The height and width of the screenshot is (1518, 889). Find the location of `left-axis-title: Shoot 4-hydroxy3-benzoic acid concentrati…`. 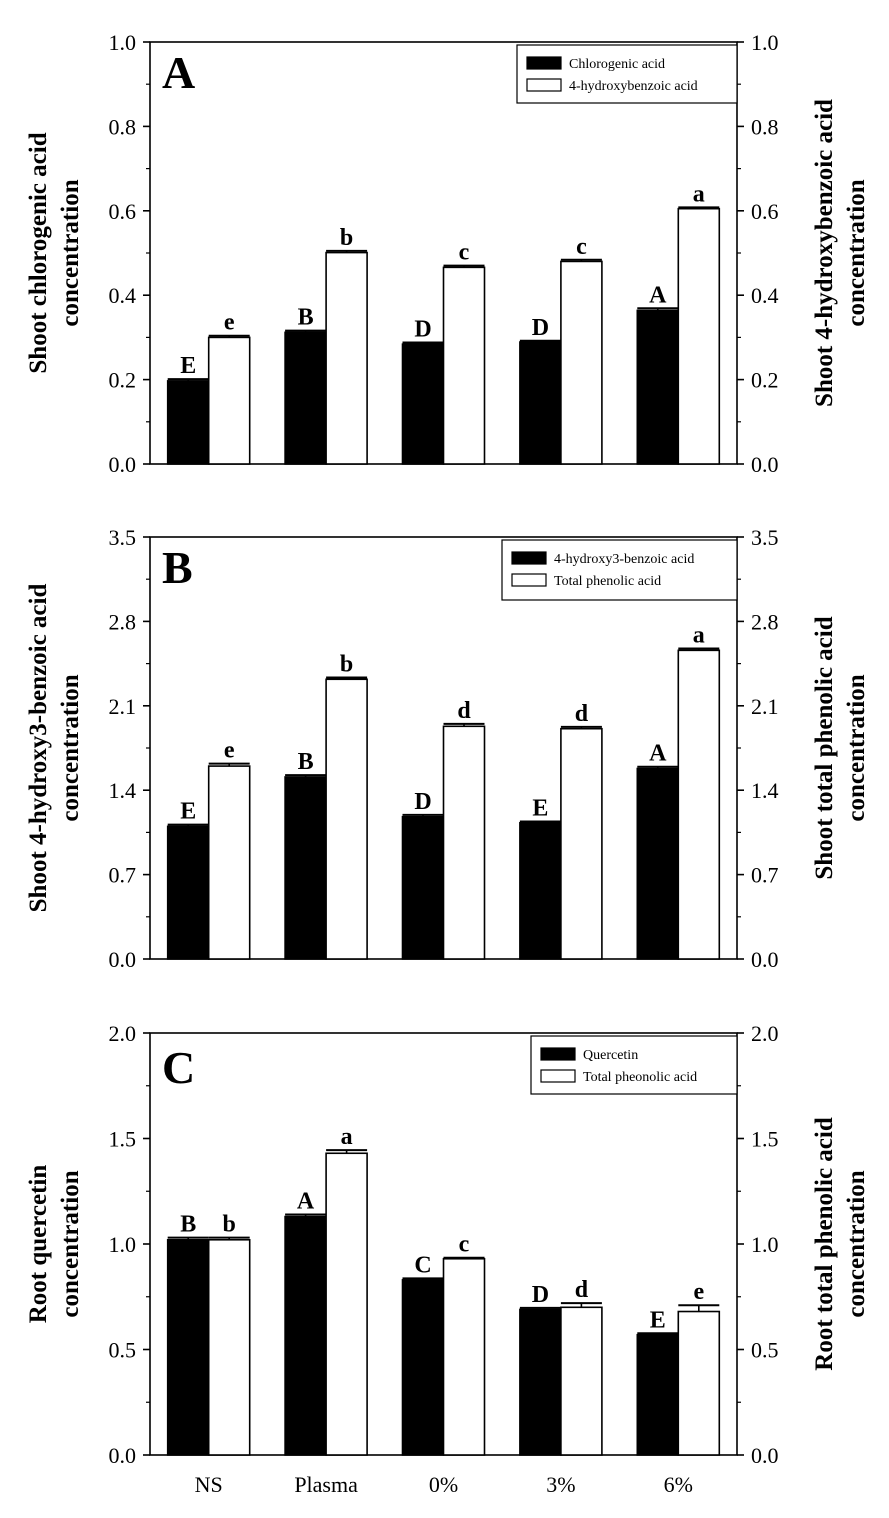

left-axis-title: Shoot 4-hydroxy3-benzoic acid concentrati… is located at coordinates (54, 748).